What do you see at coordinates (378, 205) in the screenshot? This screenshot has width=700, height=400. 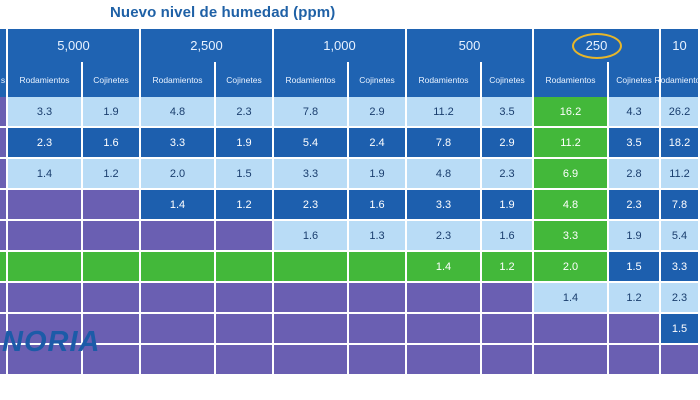 I see `table-cell: 1.6` at bounding box center [378, 205].